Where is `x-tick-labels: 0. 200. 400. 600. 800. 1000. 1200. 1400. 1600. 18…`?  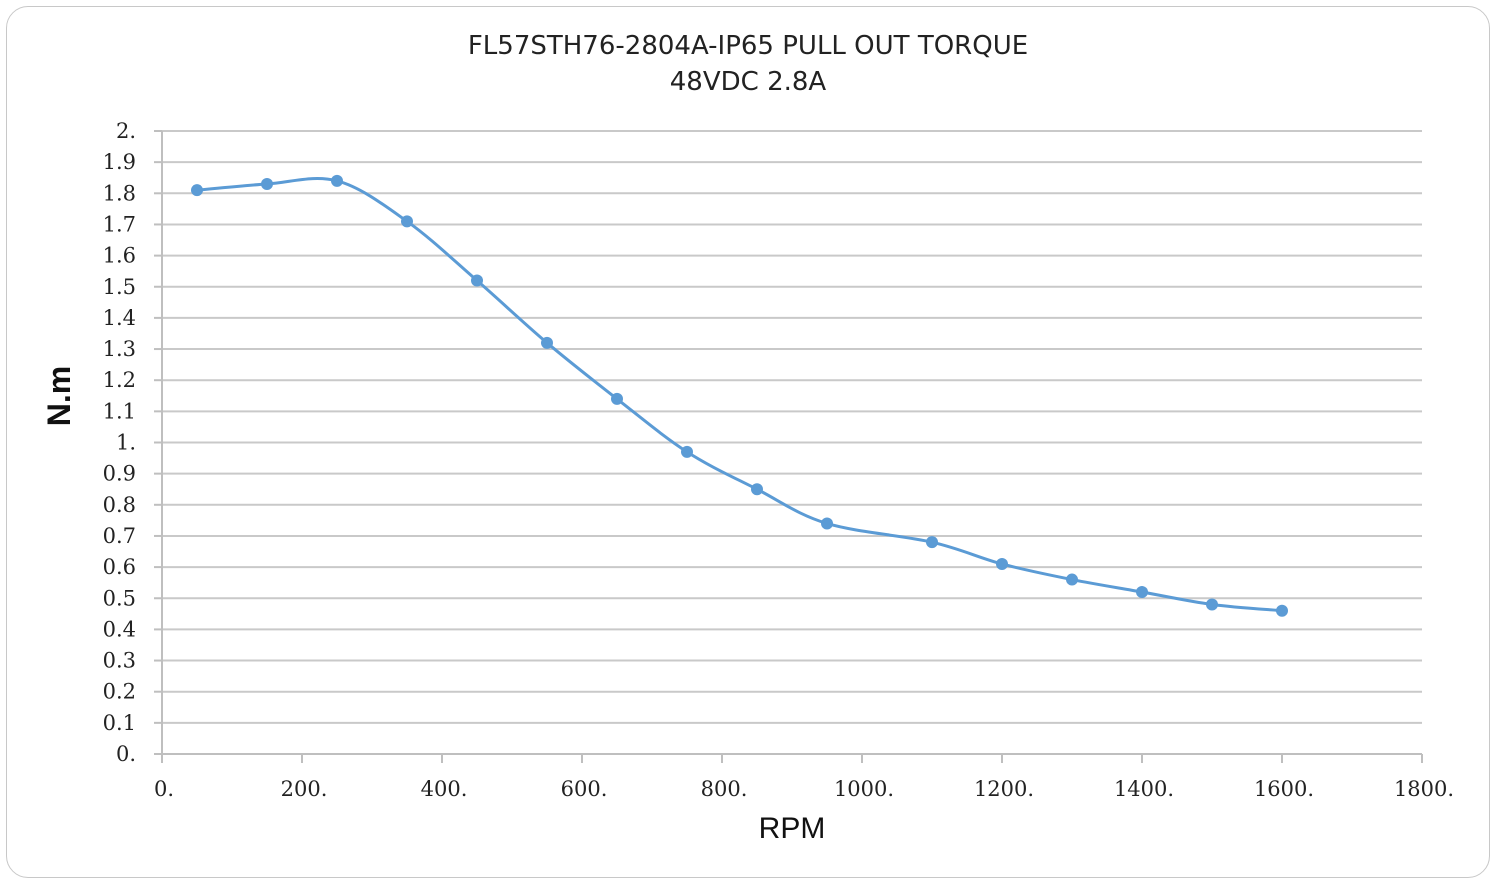
x-tick-labels: 0. 200. 400. 600. 800. 1000. 1200. 1400. 1600. 18… is located at coordinates (804, 789).